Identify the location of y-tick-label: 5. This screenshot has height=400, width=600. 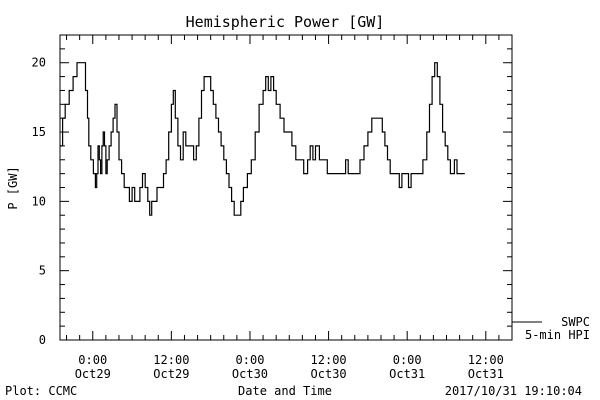
(42, 271).